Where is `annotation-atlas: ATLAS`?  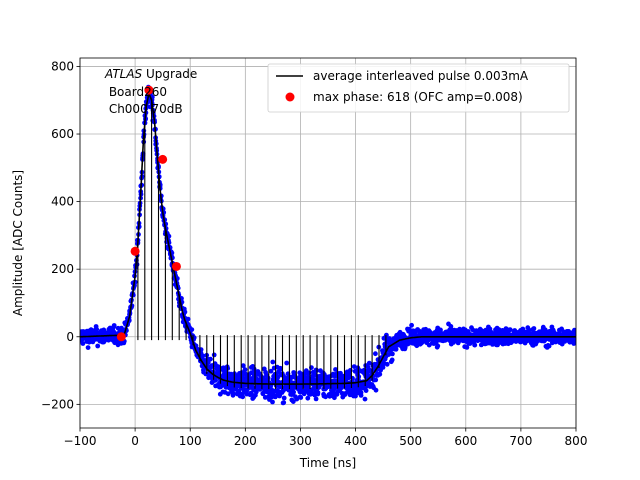
annotation-atlas: ATLAS is located at coordinates (123, 74).